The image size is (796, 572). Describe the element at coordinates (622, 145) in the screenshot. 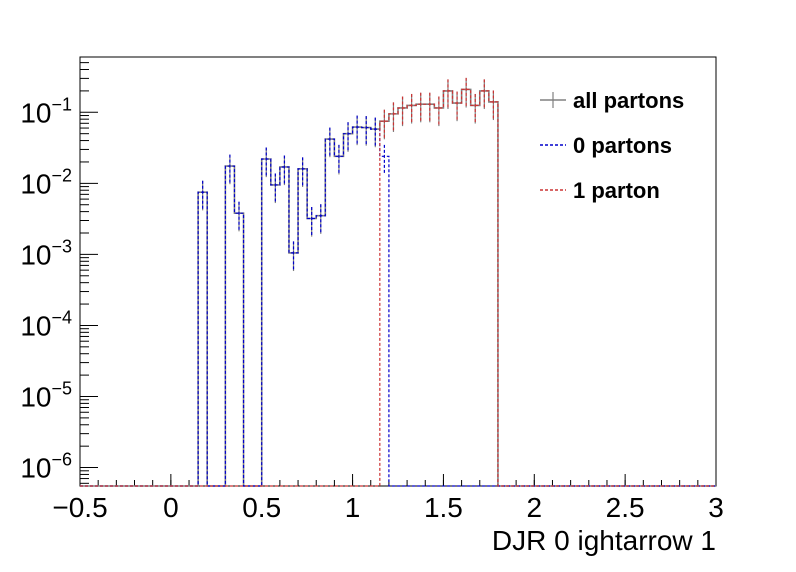

I see `legend-label: 0 partons` at that location.